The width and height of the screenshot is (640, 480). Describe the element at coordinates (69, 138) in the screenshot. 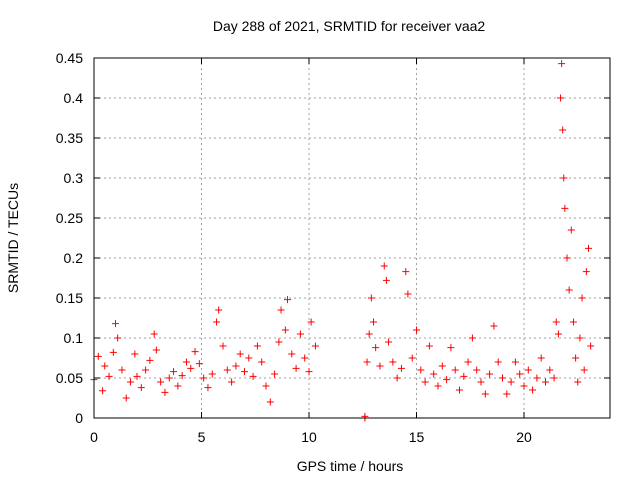

I see `y-tick-label: 0.35` at that location.